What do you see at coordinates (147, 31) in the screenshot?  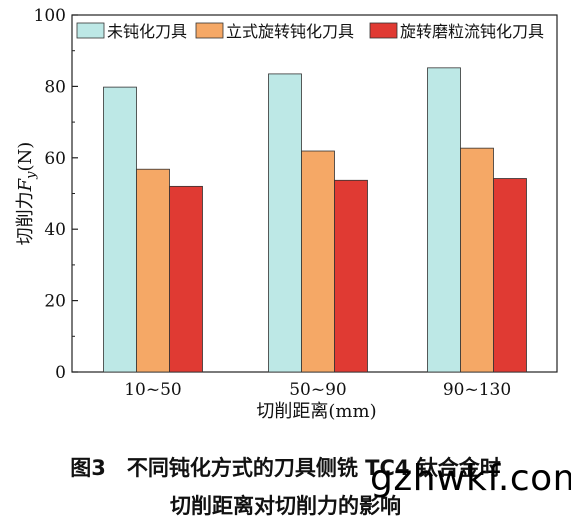 I see `legend-untreated-label: 未钝化刀具` at bounding box center [147, 31].